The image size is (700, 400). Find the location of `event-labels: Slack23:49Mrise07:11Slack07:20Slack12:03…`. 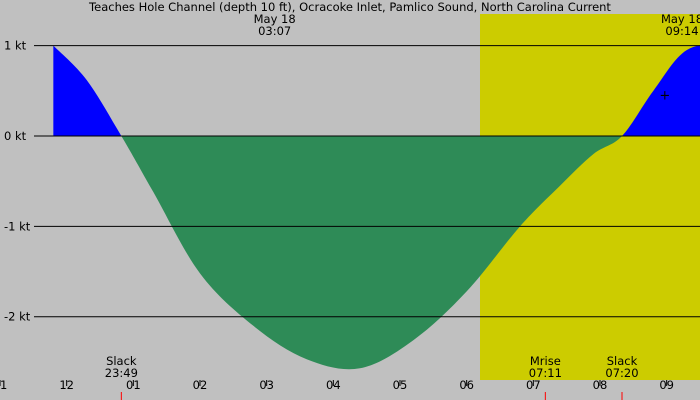

event-labels: Slack23:49Mrise07:11Slack07:20Slack12:03… is located at coordinates (372, 367).